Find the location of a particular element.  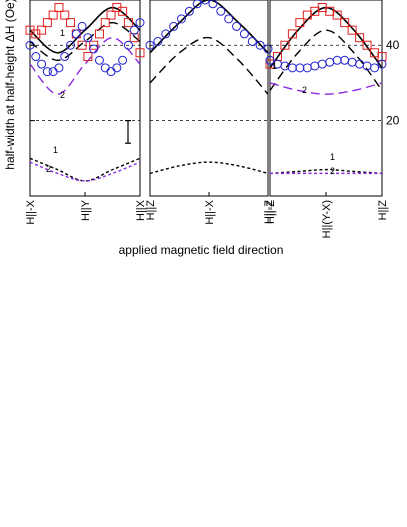

y-tick-label: 40 is located at coordinates (393, 45).